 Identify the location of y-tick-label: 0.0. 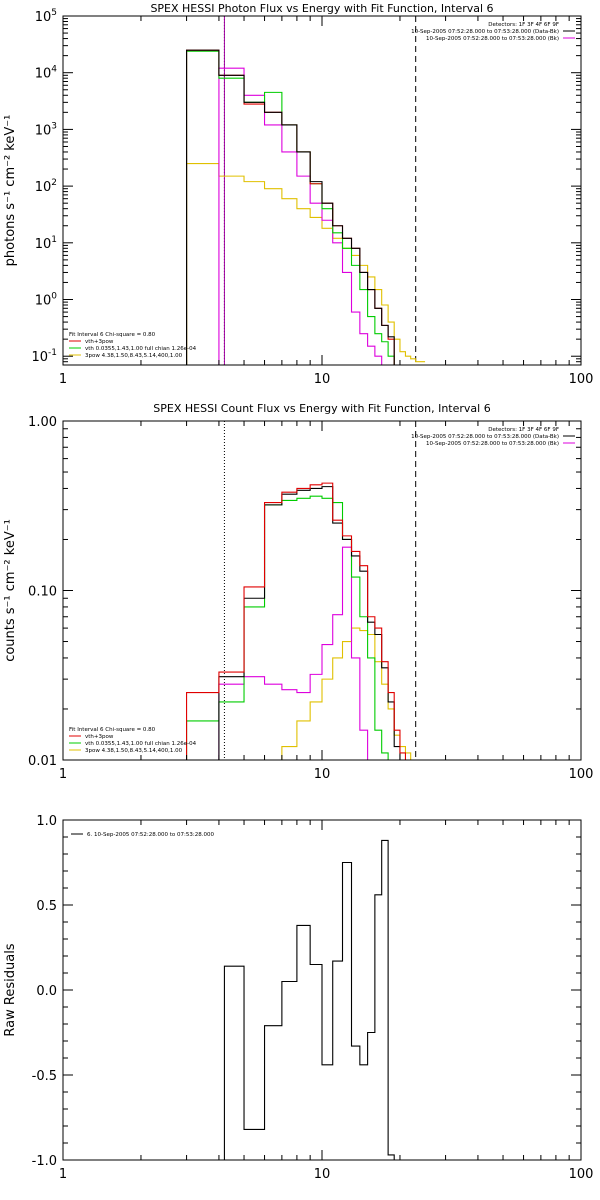
(46, 991).